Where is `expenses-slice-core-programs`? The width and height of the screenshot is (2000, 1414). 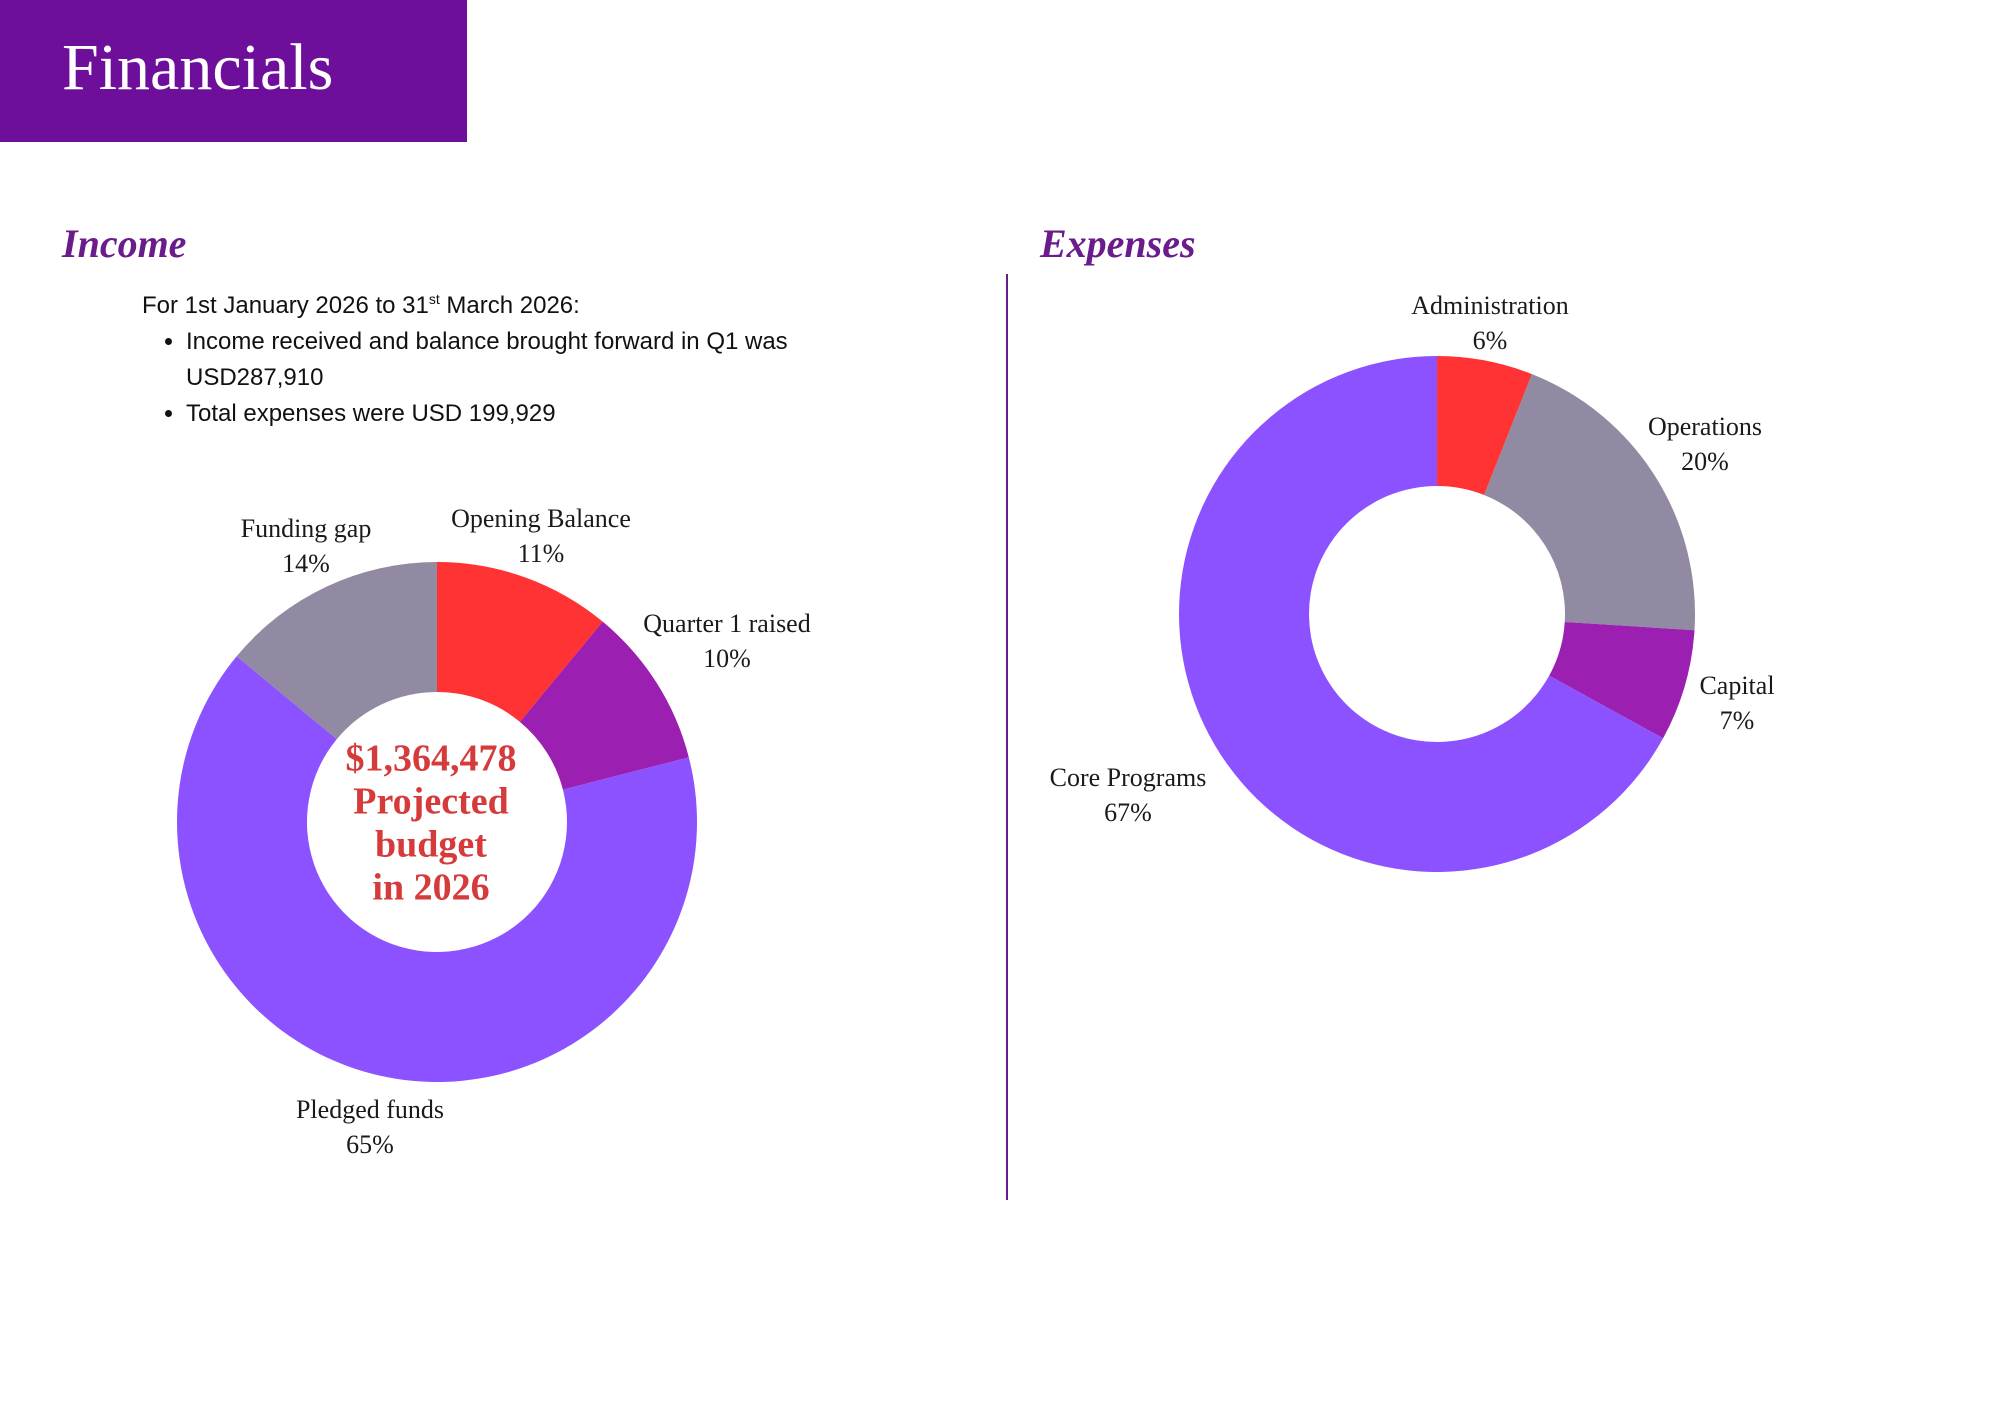 expenses-slice-core-programs is located at coordinates (1421, 614).